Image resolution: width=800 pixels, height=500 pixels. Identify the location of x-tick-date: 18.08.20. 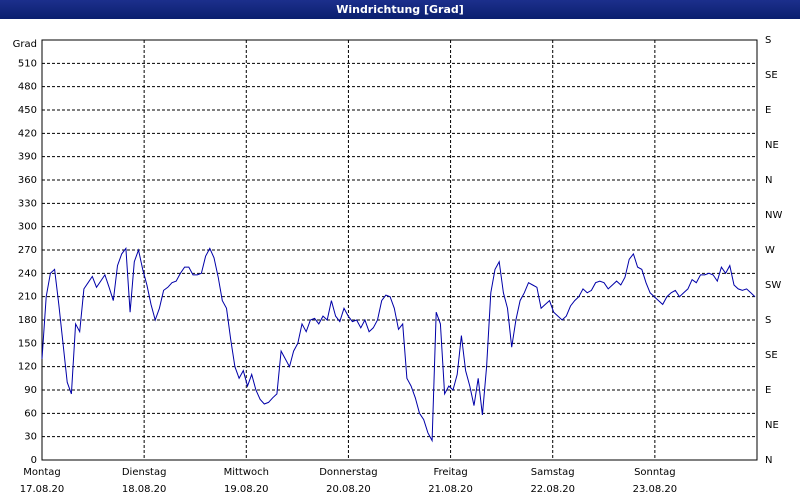
(144, 489).